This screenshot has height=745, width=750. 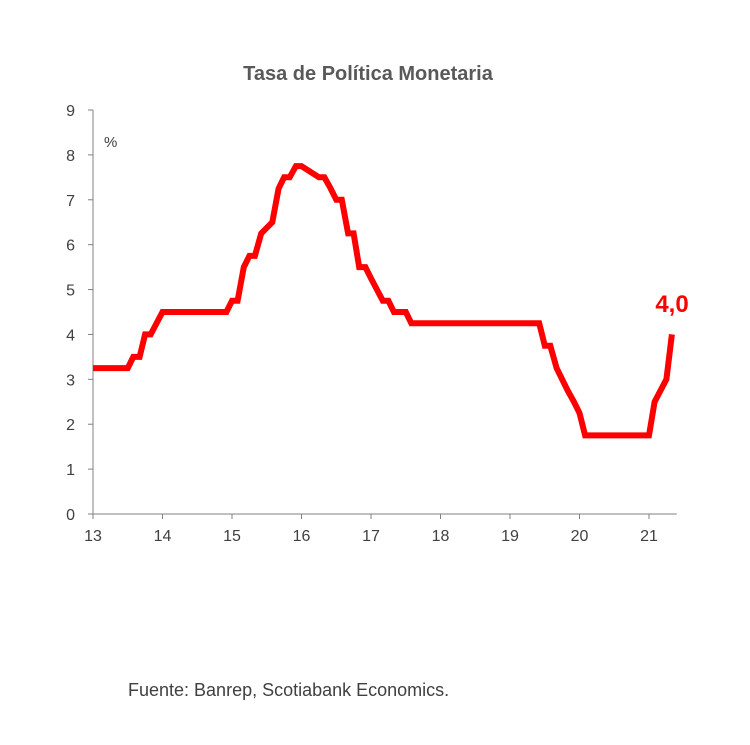 What do you see at coordinates (93, 536) in the screenshot?
I see `x-tick-label: 13` at bounding box center [93, 536].